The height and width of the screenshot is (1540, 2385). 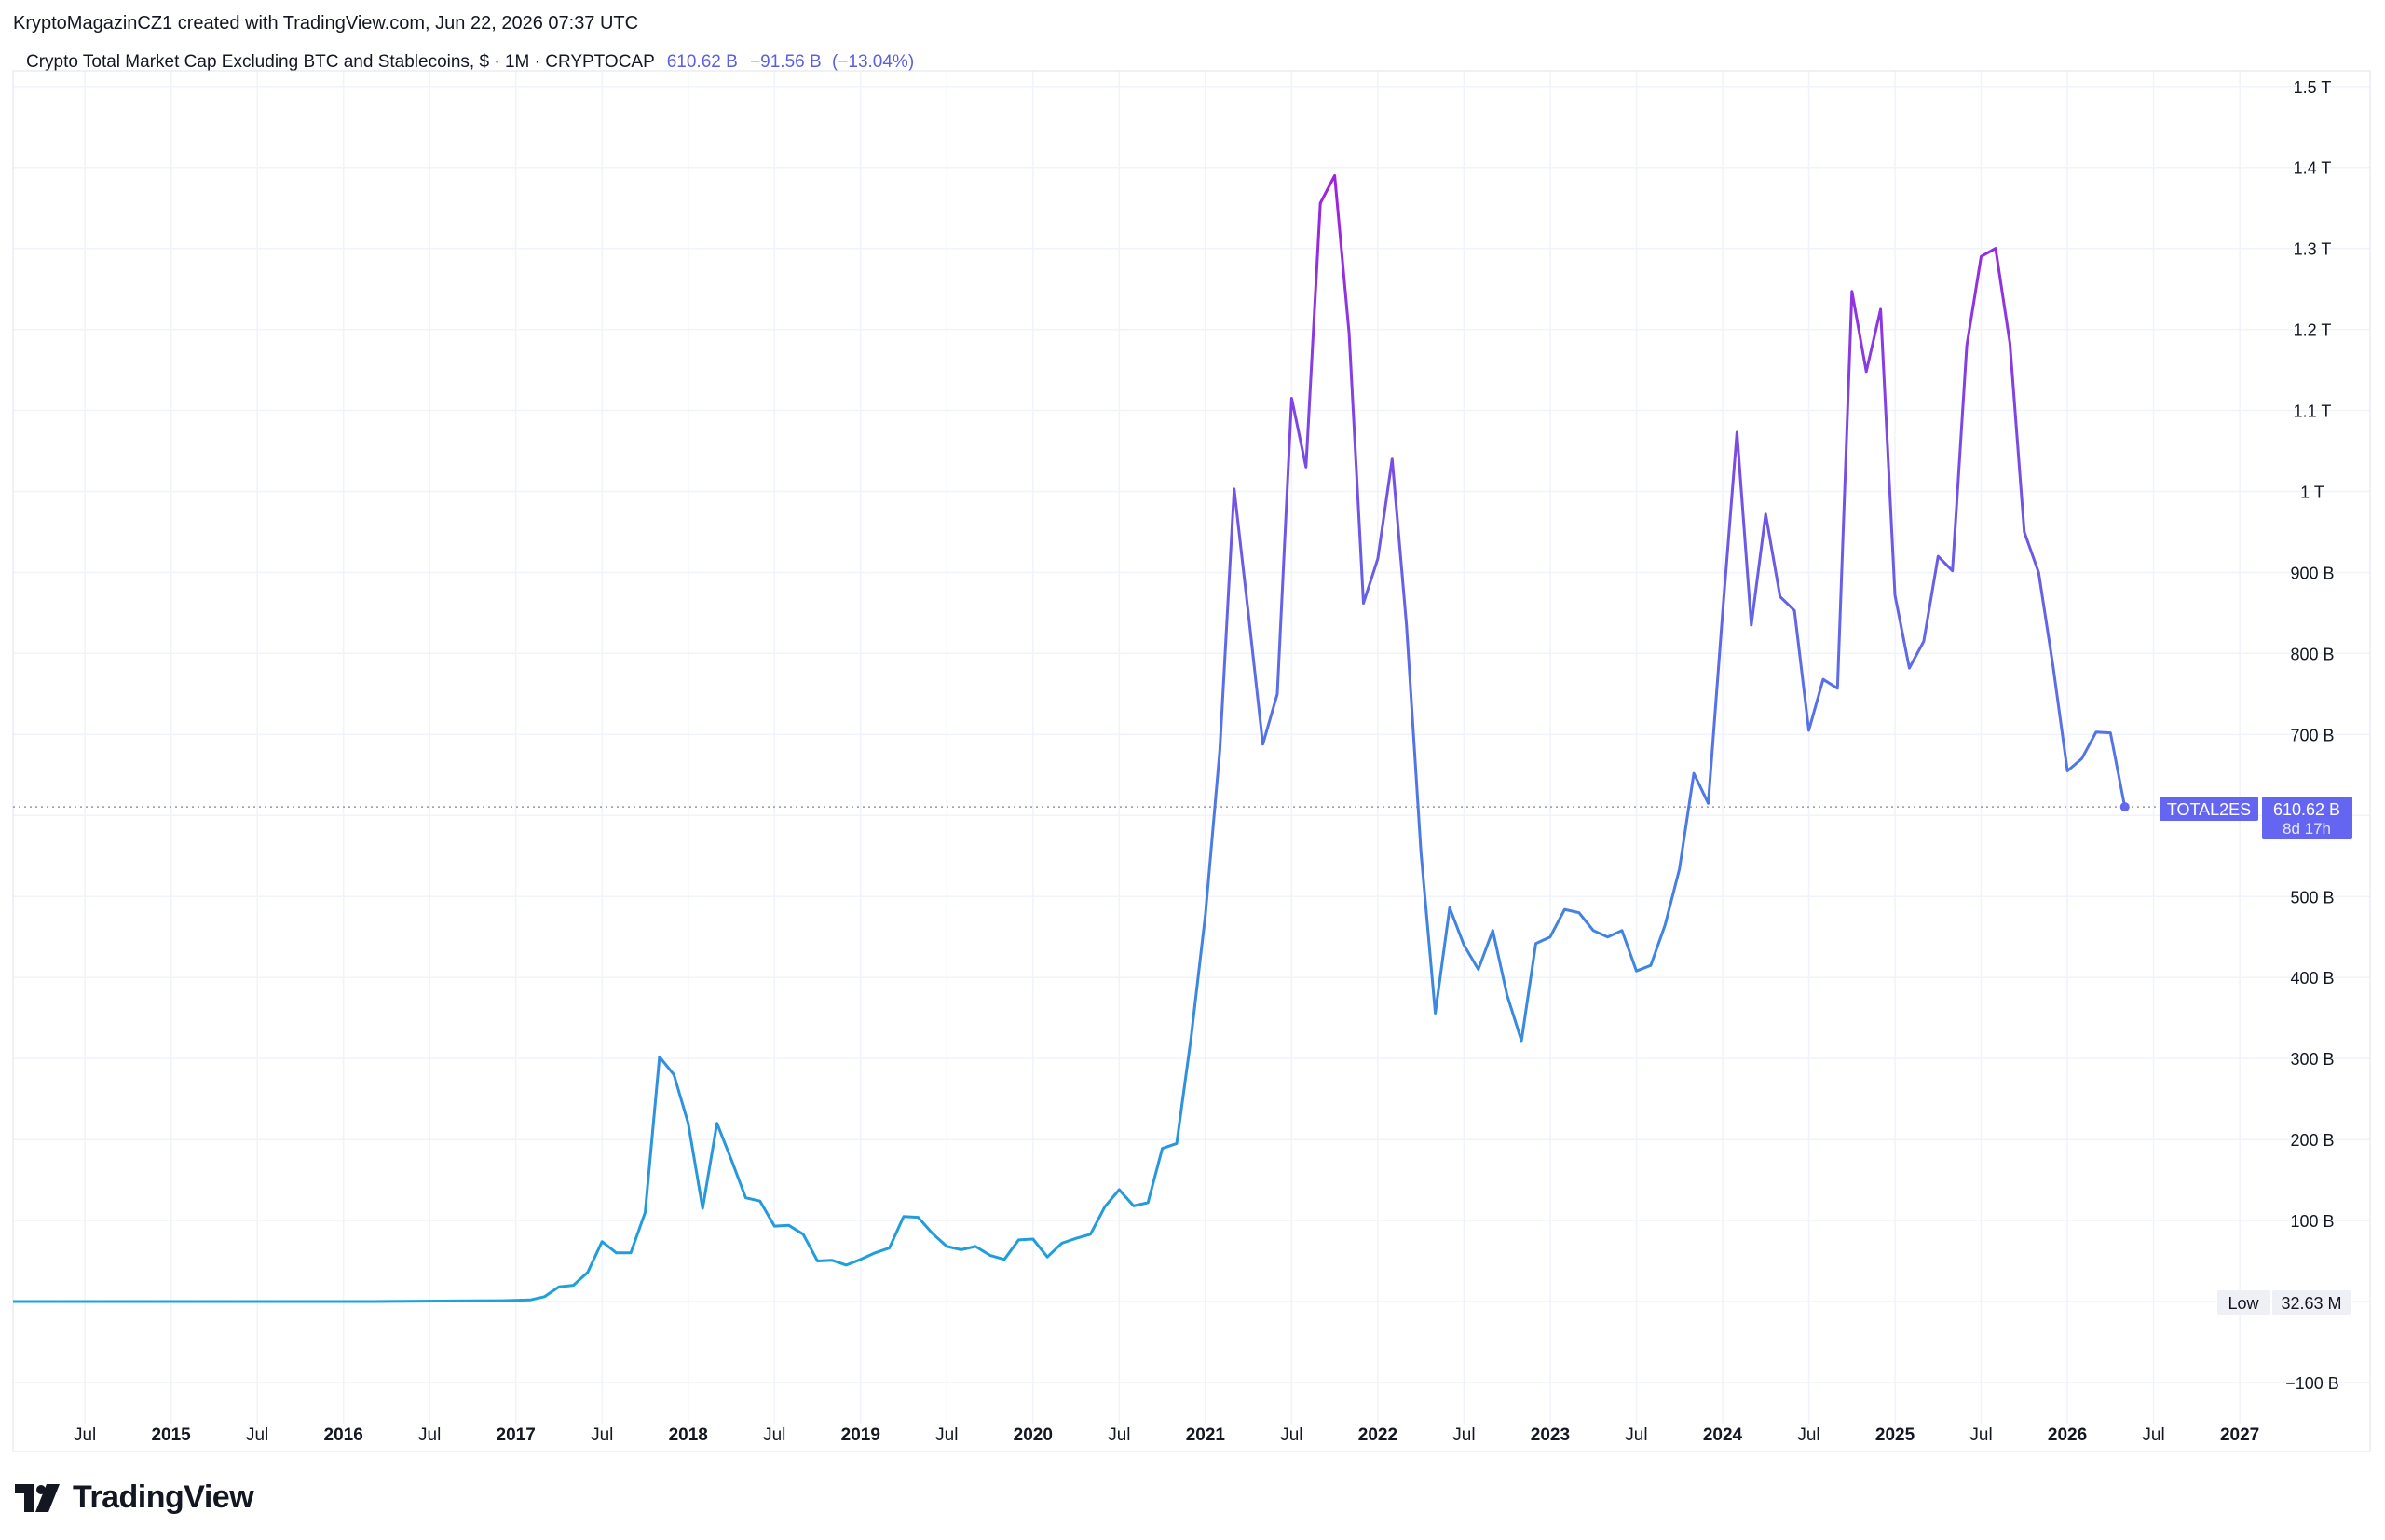 What do you see at coordinates (2243, 1303) in the screenshot?
I see `low-label: Low` at bounding box center [2243, 1303].